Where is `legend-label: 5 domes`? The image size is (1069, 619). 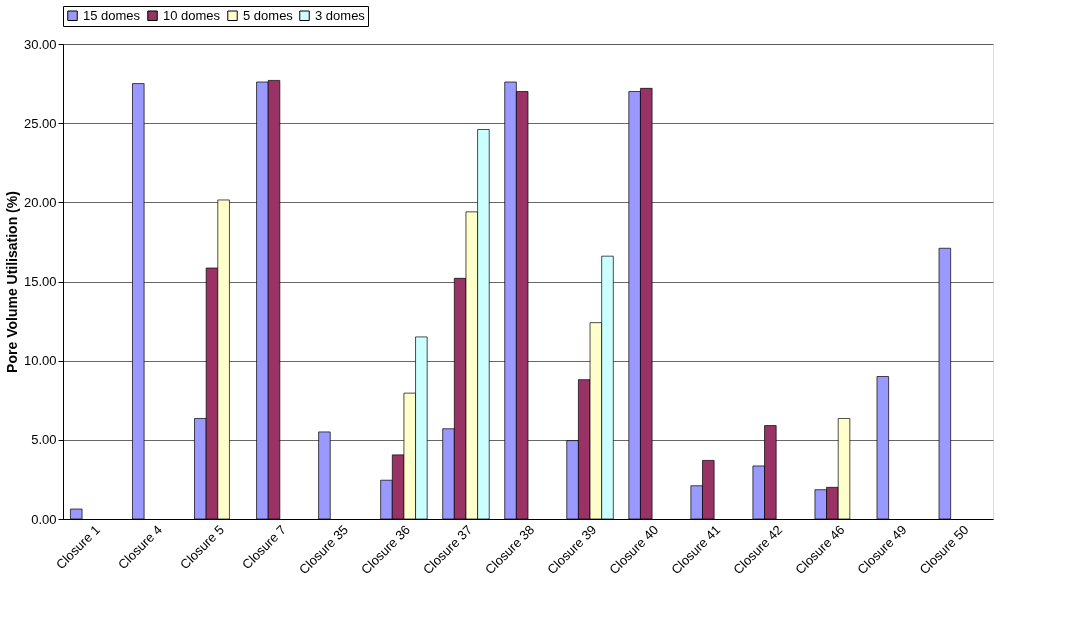
legend-label: 5 domes is located at coordinates (268, 15).